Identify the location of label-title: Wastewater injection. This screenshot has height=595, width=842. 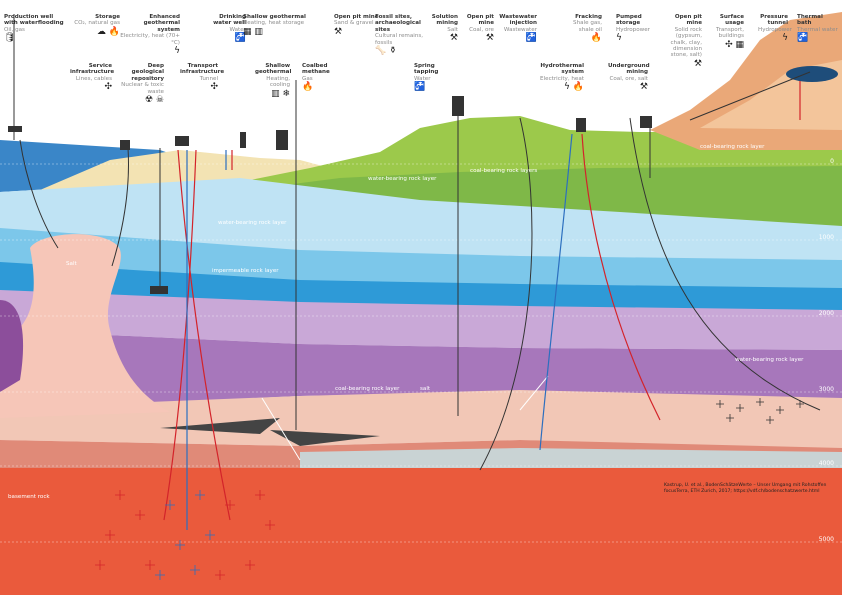
(518, 20).